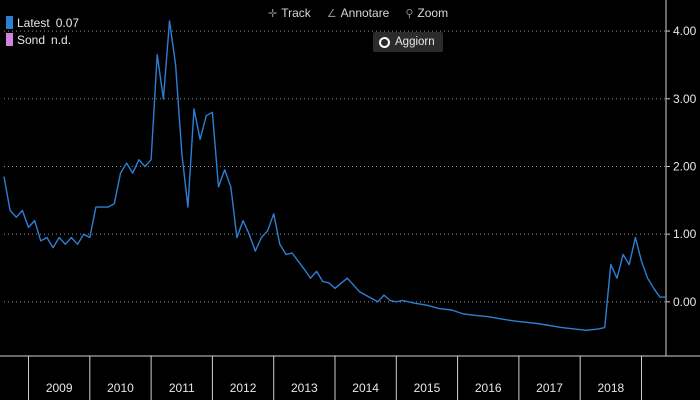  Describe the element at coordinates (685, 99) in the screenshot. I see `ytick-label-3: 3.00` at that location.